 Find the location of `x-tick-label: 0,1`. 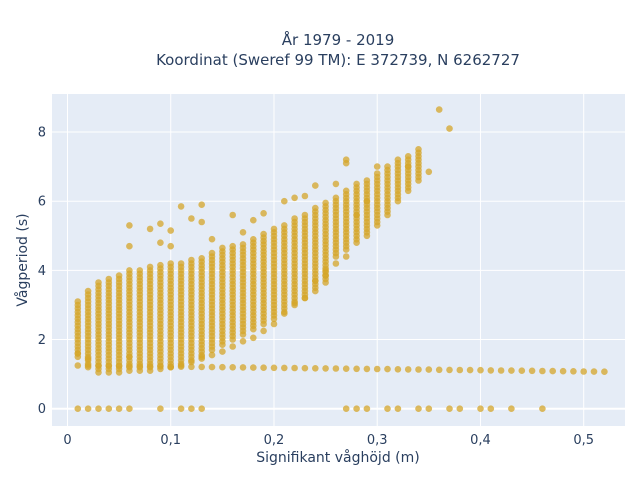

x-tick-label: 0,1 is located at coordinates (170, 440).